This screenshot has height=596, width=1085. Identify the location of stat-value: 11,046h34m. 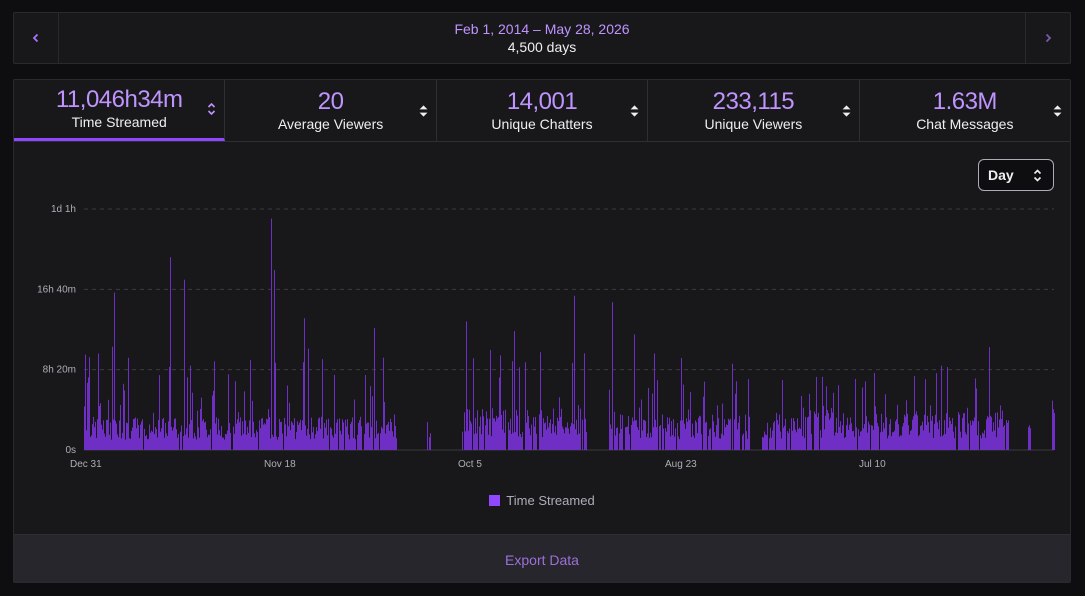
(119, 99).